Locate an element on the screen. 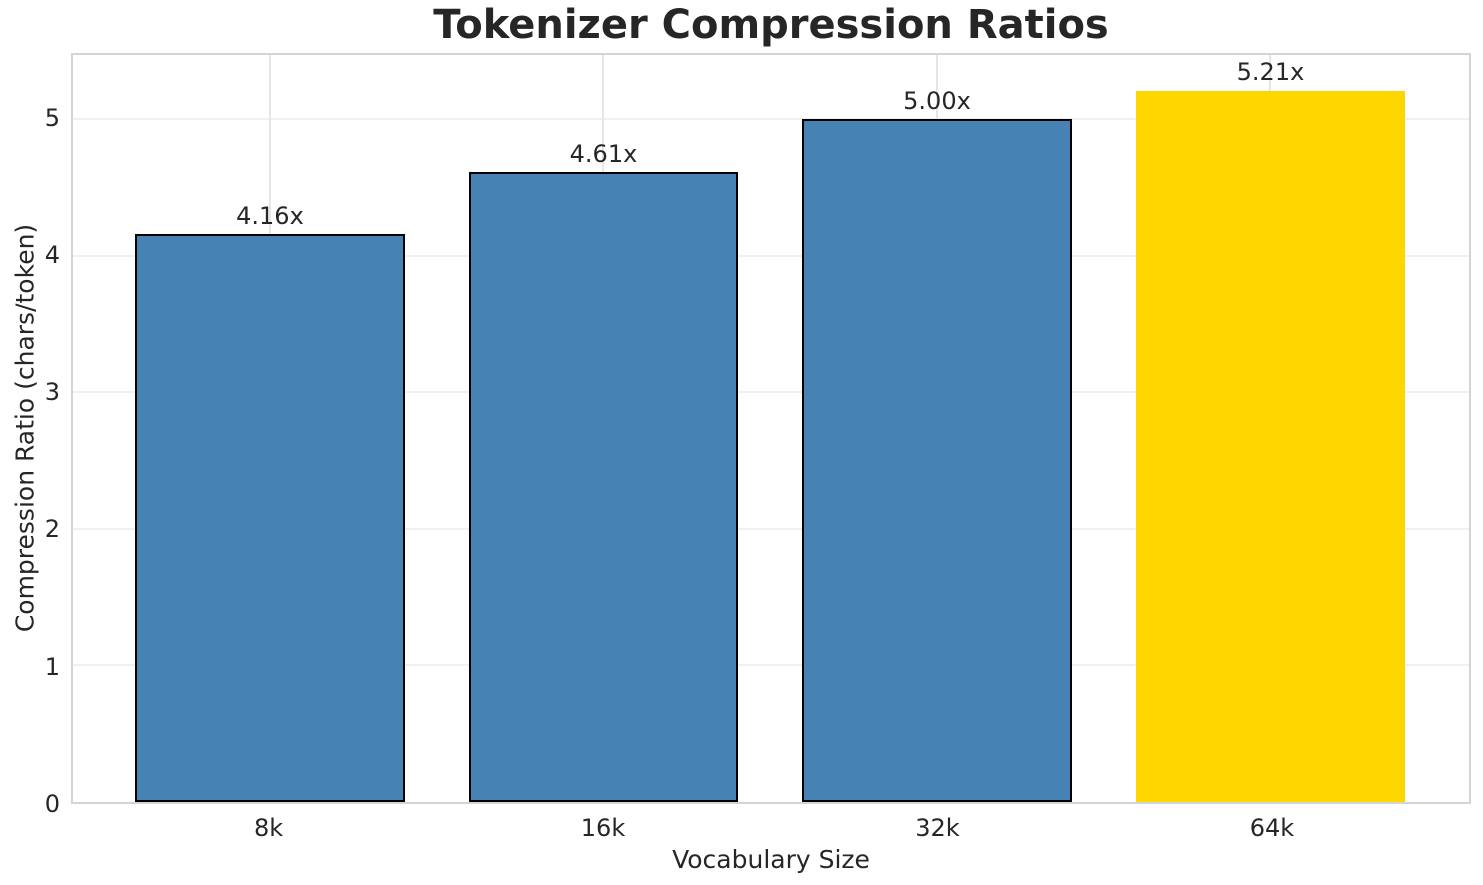  bar-value-label: 4.16x is located at coordinates (270, 215).